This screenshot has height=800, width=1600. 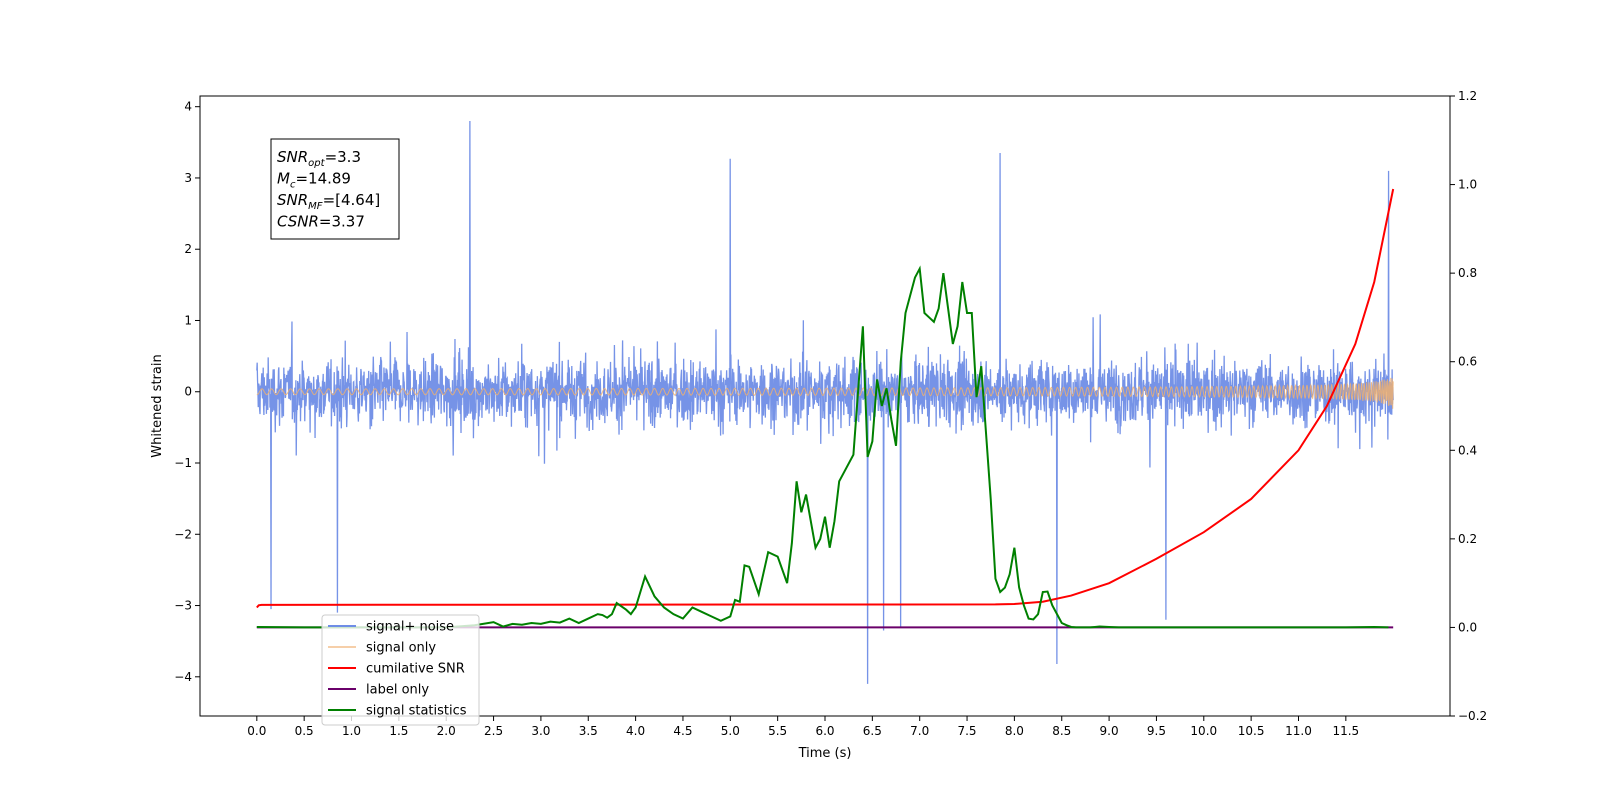 I want to click on x-tick-label: 7.5, so click(x=966, y=731).